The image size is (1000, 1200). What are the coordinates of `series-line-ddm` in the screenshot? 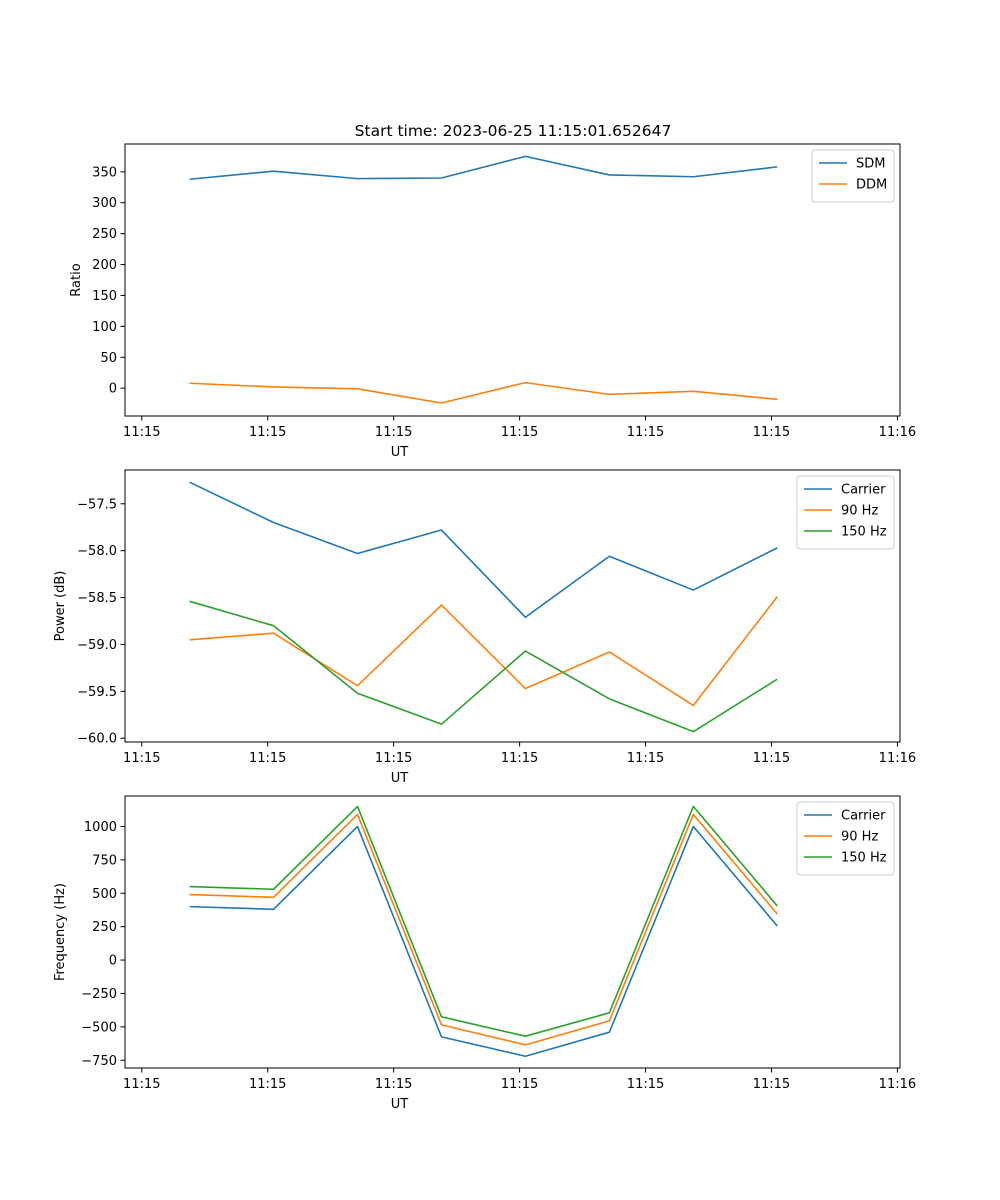 It's located at (483, 392).